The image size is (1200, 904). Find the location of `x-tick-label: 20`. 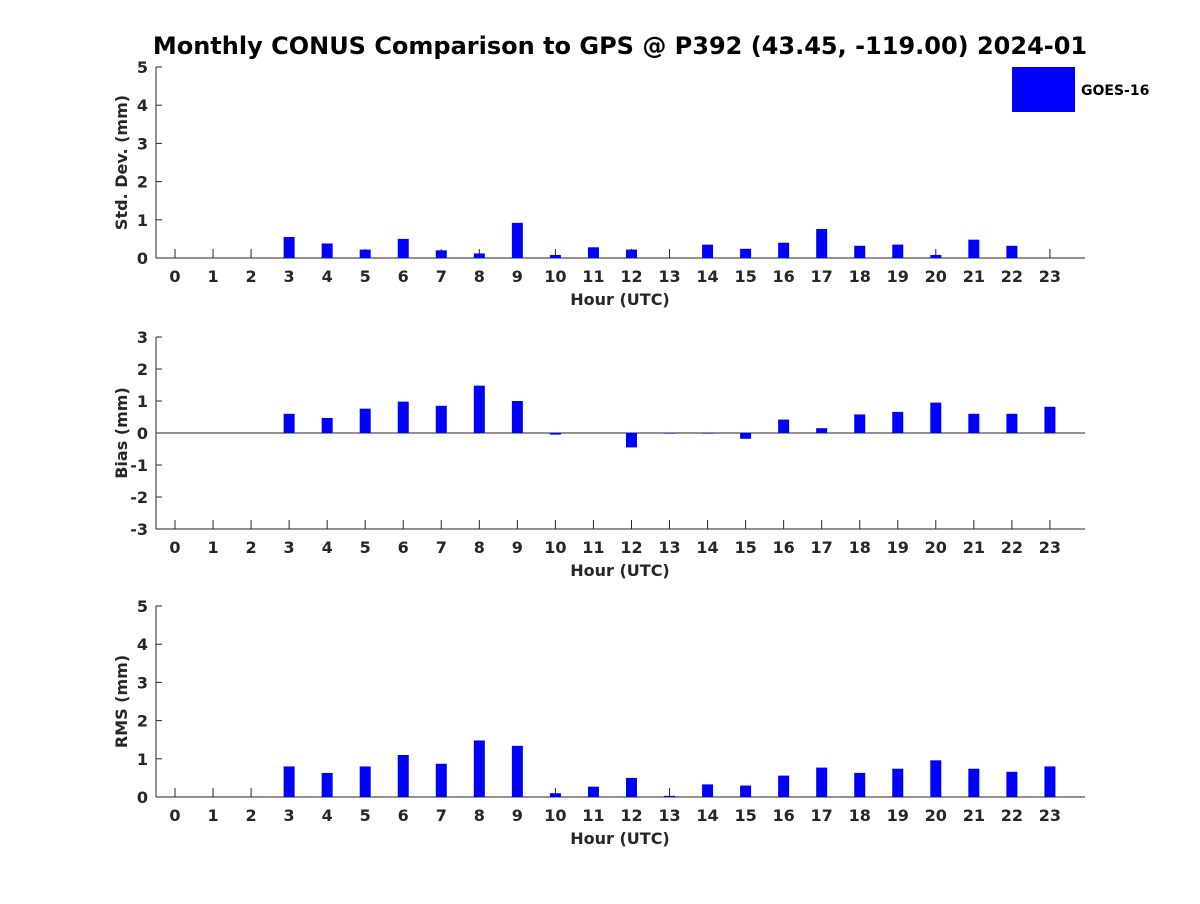

x-tick-label: 20 is located at coordinates (936, 815).